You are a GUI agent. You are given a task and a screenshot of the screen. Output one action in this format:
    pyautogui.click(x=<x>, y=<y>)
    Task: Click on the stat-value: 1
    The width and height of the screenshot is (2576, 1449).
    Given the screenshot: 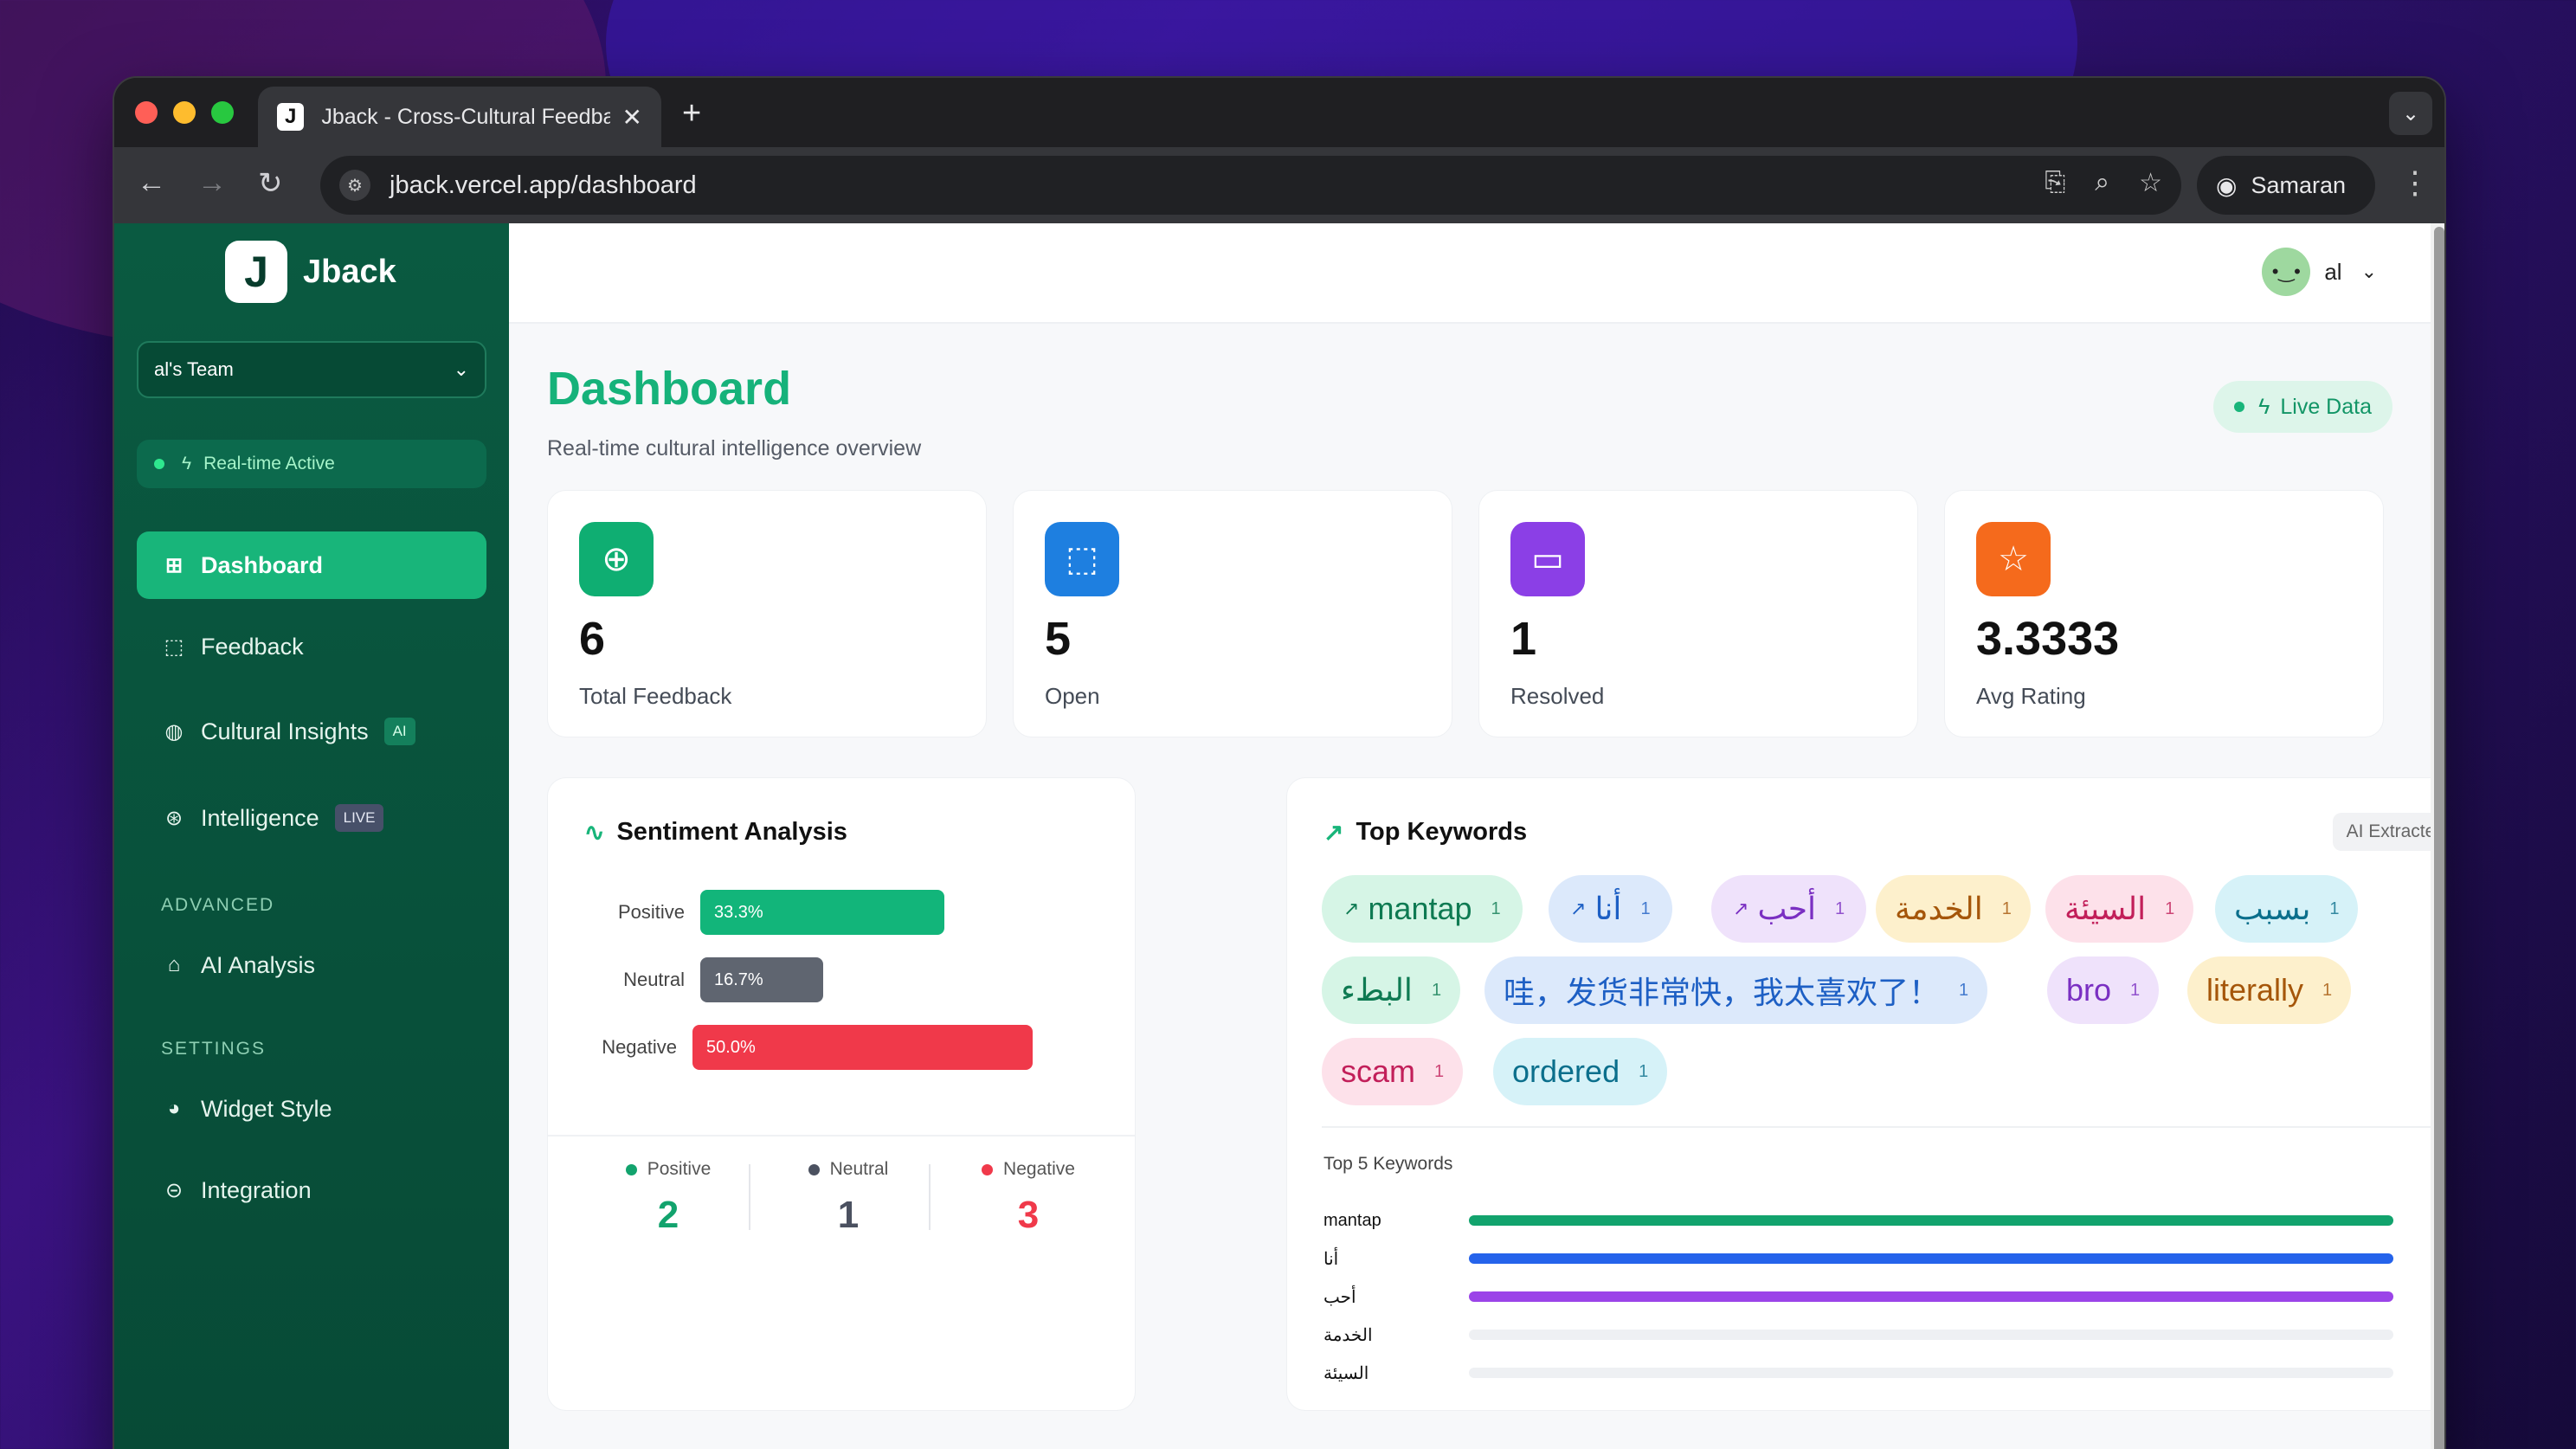 What is the action you would take?
    pyautogui.click(x=1523, y=639)
    